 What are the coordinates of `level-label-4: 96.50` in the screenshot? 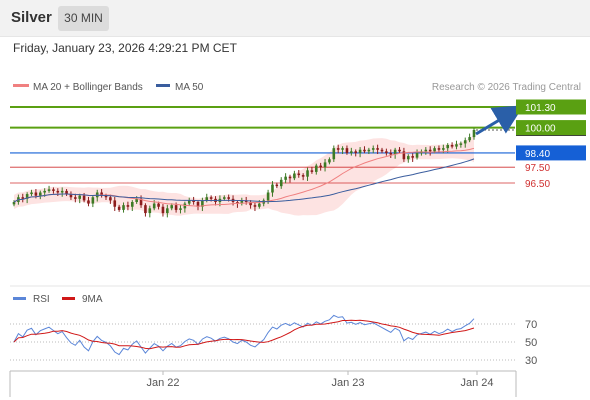 It's located at (537, 184).